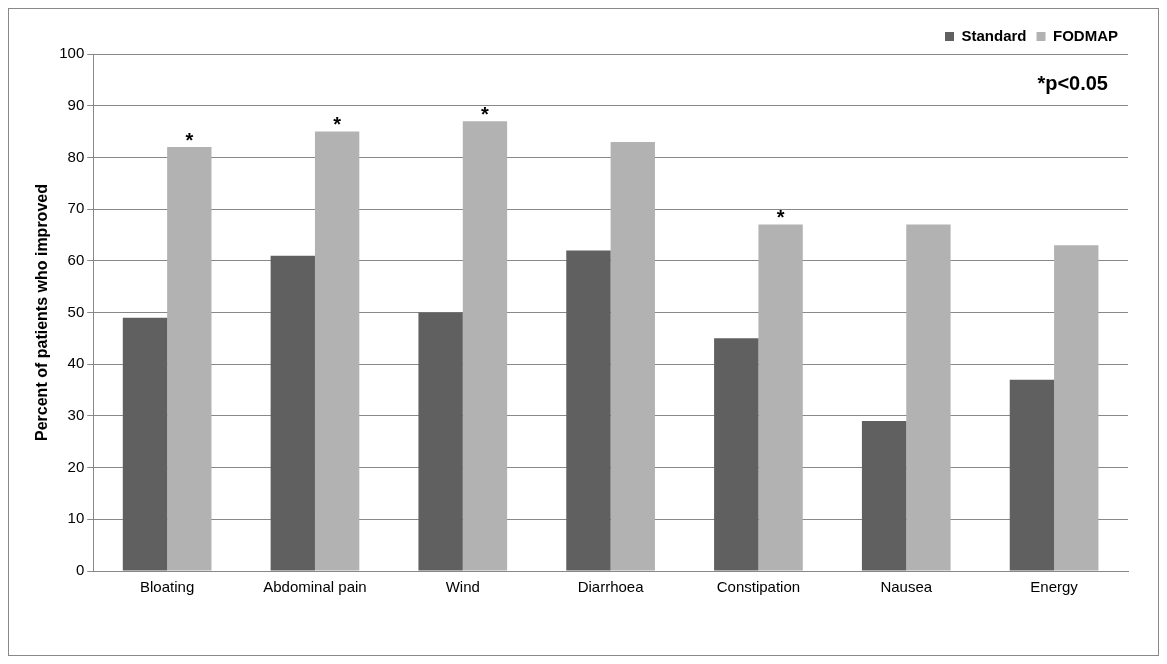 Image resolution: width=1167 pixels, height=664 pixels. What do you see at coordinates (906, 587) in the screenshot?
I see `x-tick-label: Nausea` at bounding box center [906, 587].